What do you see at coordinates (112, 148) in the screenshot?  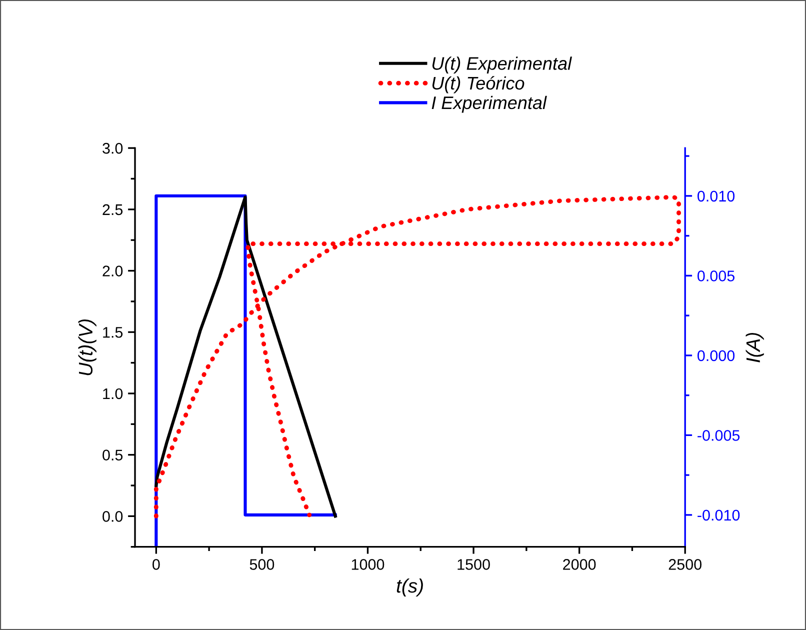 I see `y-tick-label: 3.0` at bounding box center [112, 148].